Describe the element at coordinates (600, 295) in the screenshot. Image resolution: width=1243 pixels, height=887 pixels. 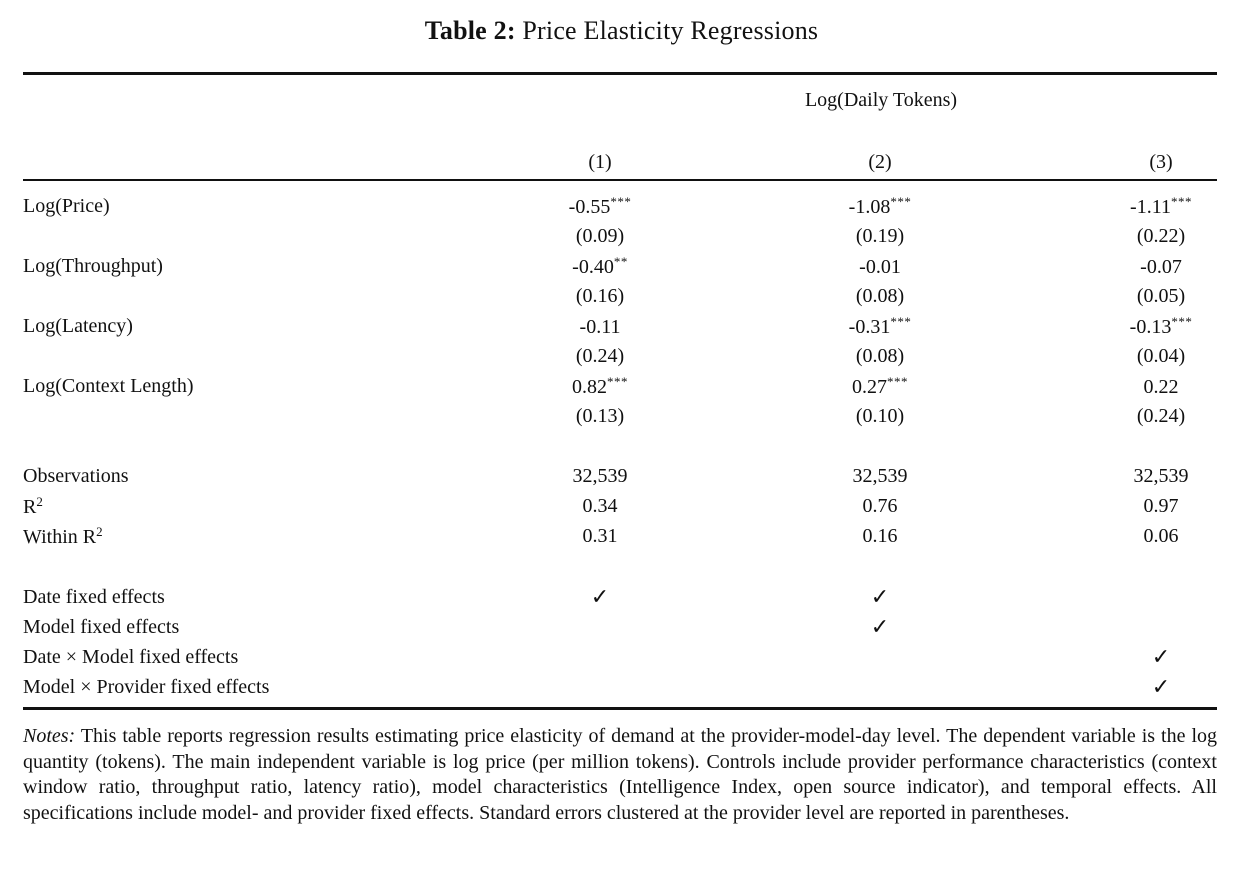
I see `std-error-cell: (0.16)` at that location.